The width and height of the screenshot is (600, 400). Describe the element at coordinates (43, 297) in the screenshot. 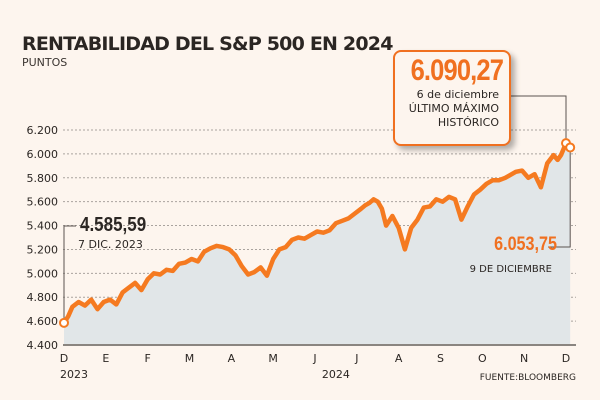

I see `y-tick-label: 4.800` at that location.